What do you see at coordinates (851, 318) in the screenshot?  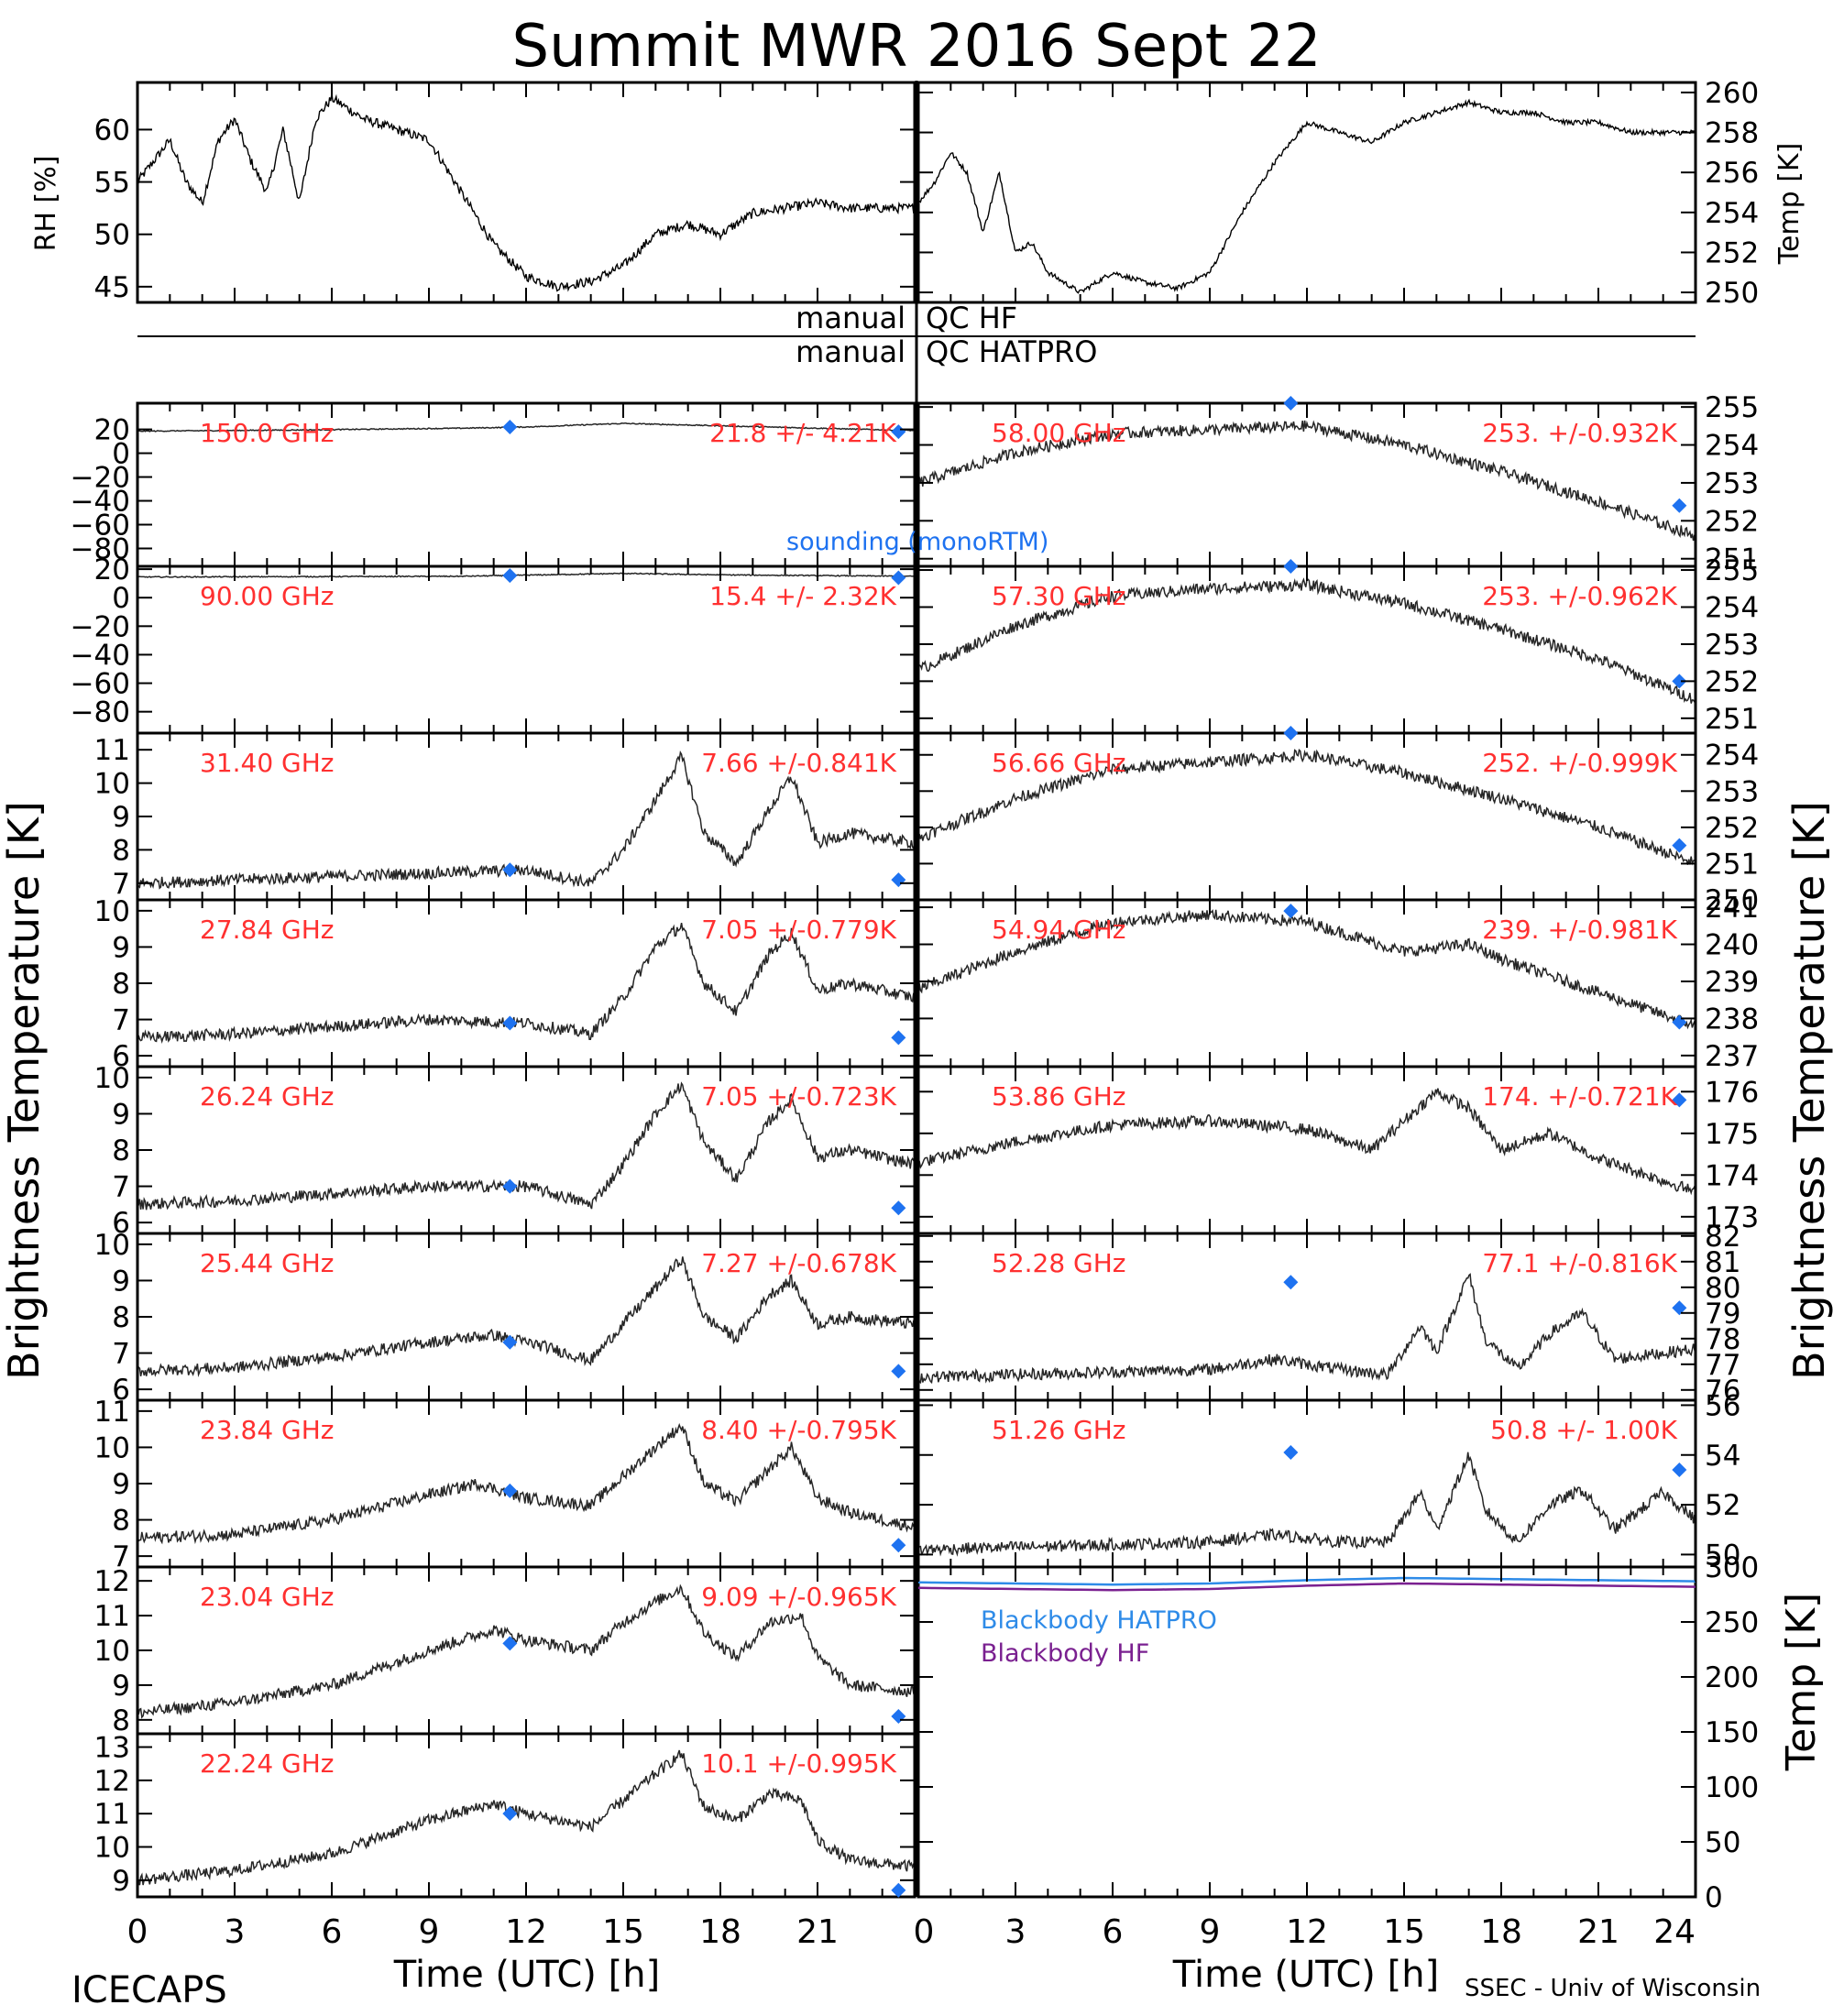 I see `qc-hf-left: manual` at bounding box center [851, 318].